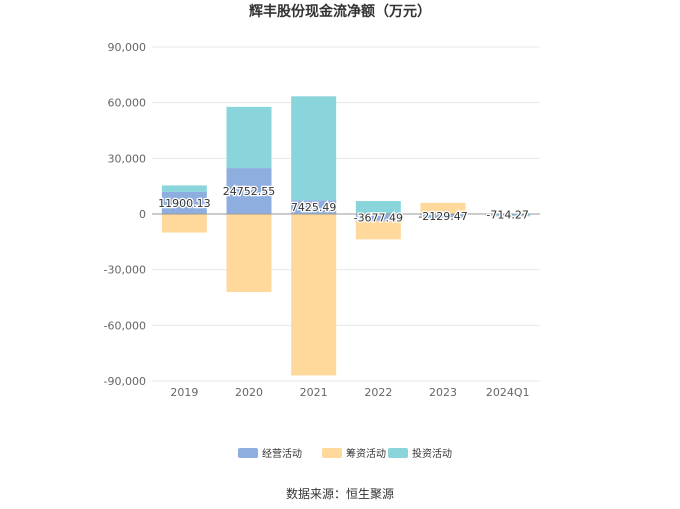 The width and height of the screenshot is (680, 509). Describe the element at coordinates (249, 392) in the screenshot. I see `x-tick-label: 2020` at that location.